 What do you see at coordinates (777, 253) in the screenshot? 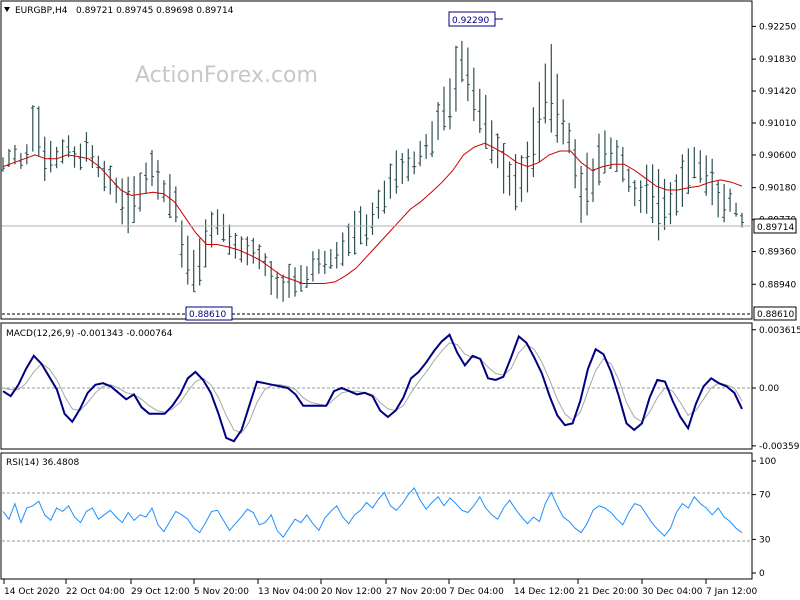
I see `price-axis-label: 0.89360` at bounding box center [777, 253].